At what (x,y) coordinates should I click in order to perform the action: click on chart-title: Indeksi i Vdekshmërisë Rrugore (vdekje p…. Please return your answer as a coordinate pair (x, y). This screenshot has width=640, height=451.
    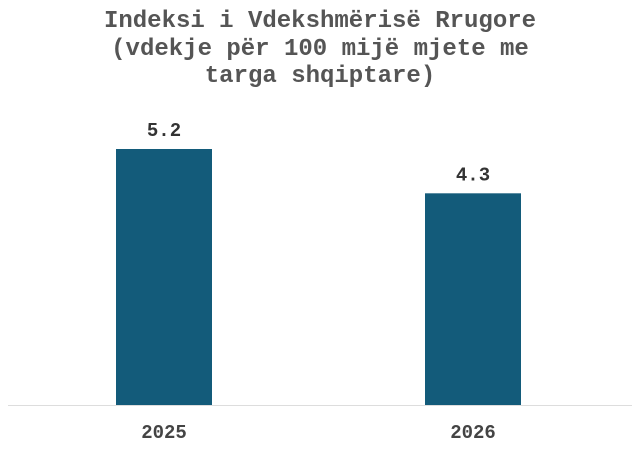
    Looking at the image, I should click on (320, 49).